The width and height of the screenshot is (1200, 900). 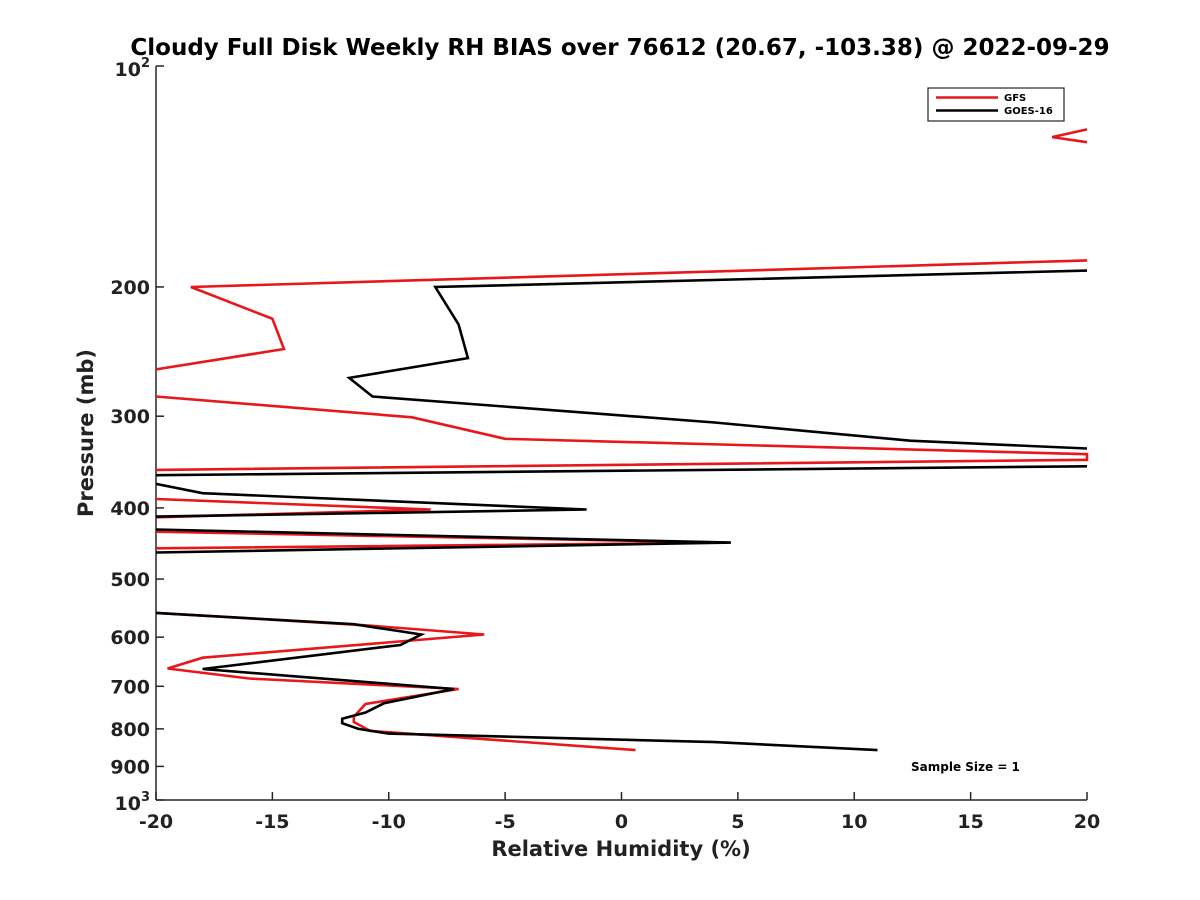 I want to click on x-axis-label: Relative Humidity (%), so click(x=620, y=849).